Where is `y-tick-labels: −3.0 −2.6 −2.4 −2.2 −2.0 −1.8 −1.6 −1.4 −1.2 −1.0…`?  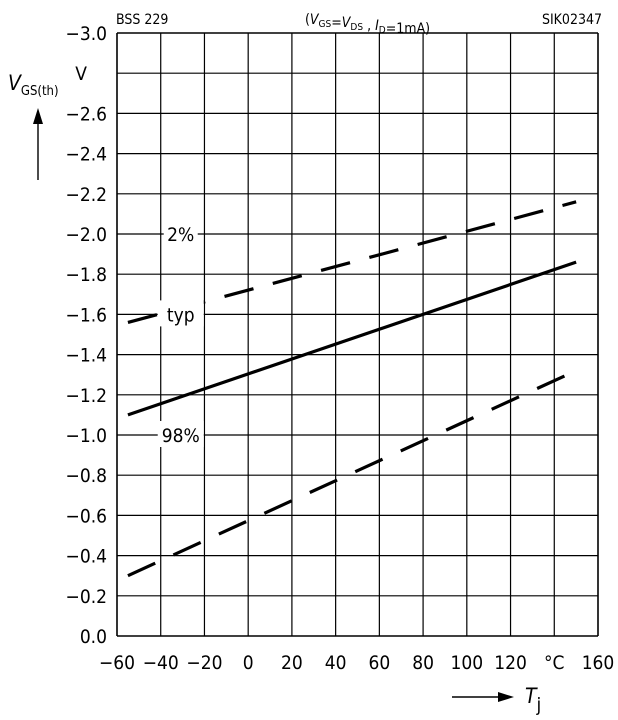
y-tick-labels: −3.0 −2.6 −2.4 −2.2 −2.0 −1.8 −1.6 −1.4 −1.2 −1.0… is located at coordinates (87, 335).